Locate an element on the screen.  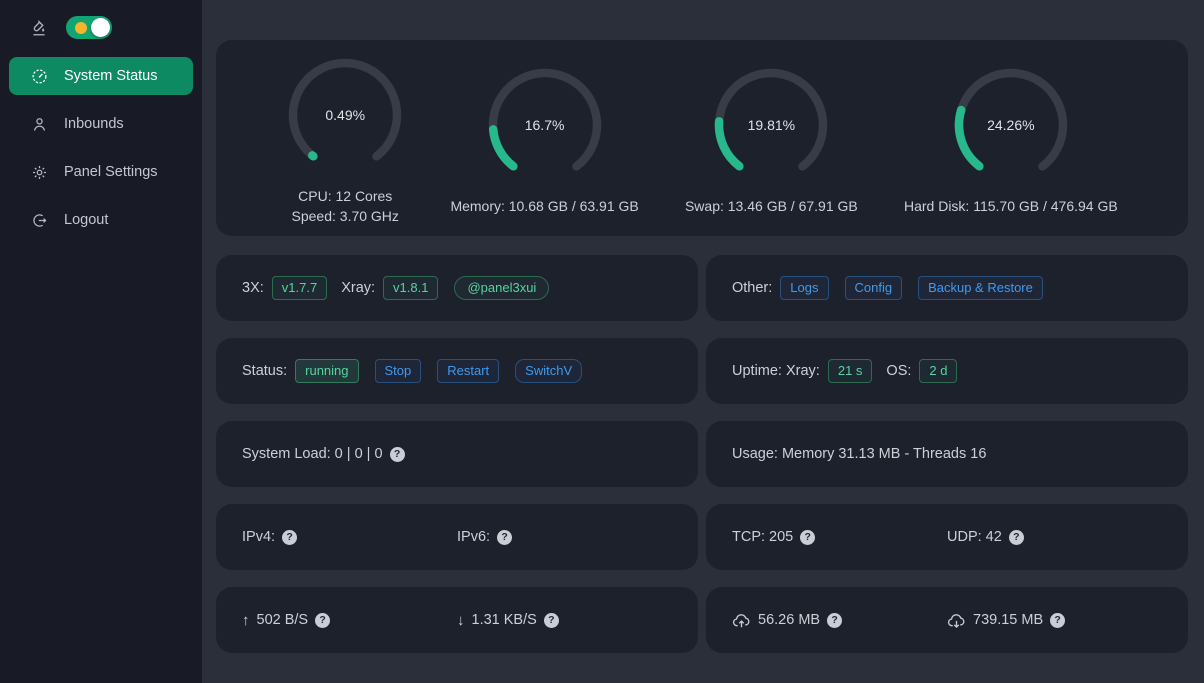
3x-label: 3X: is located at coordinates (253, 288).